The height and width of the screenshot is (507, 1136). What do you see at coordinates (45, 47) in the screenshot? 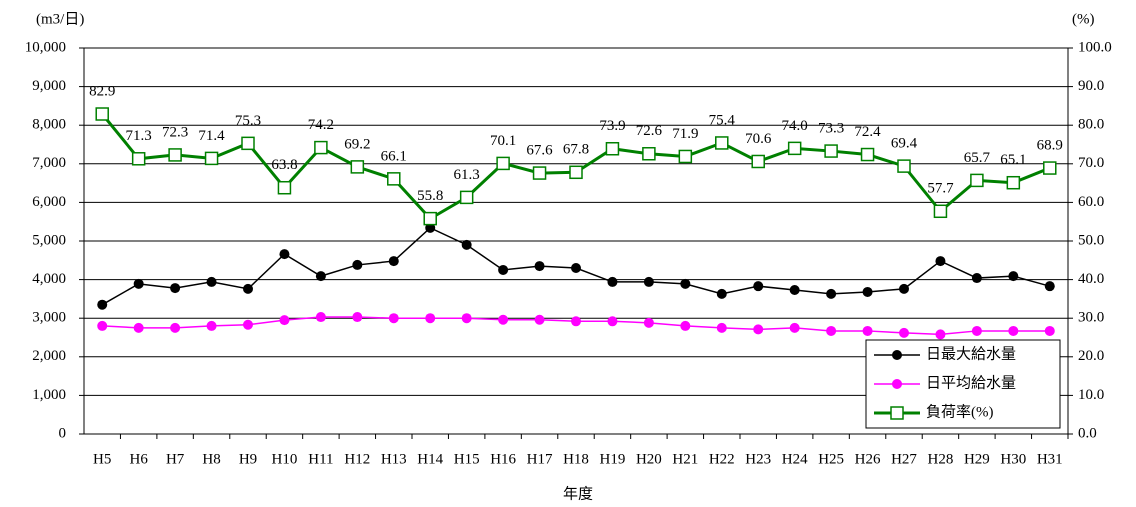
I see `y-tick-label: 10,000` at bounding box center [45, 47].